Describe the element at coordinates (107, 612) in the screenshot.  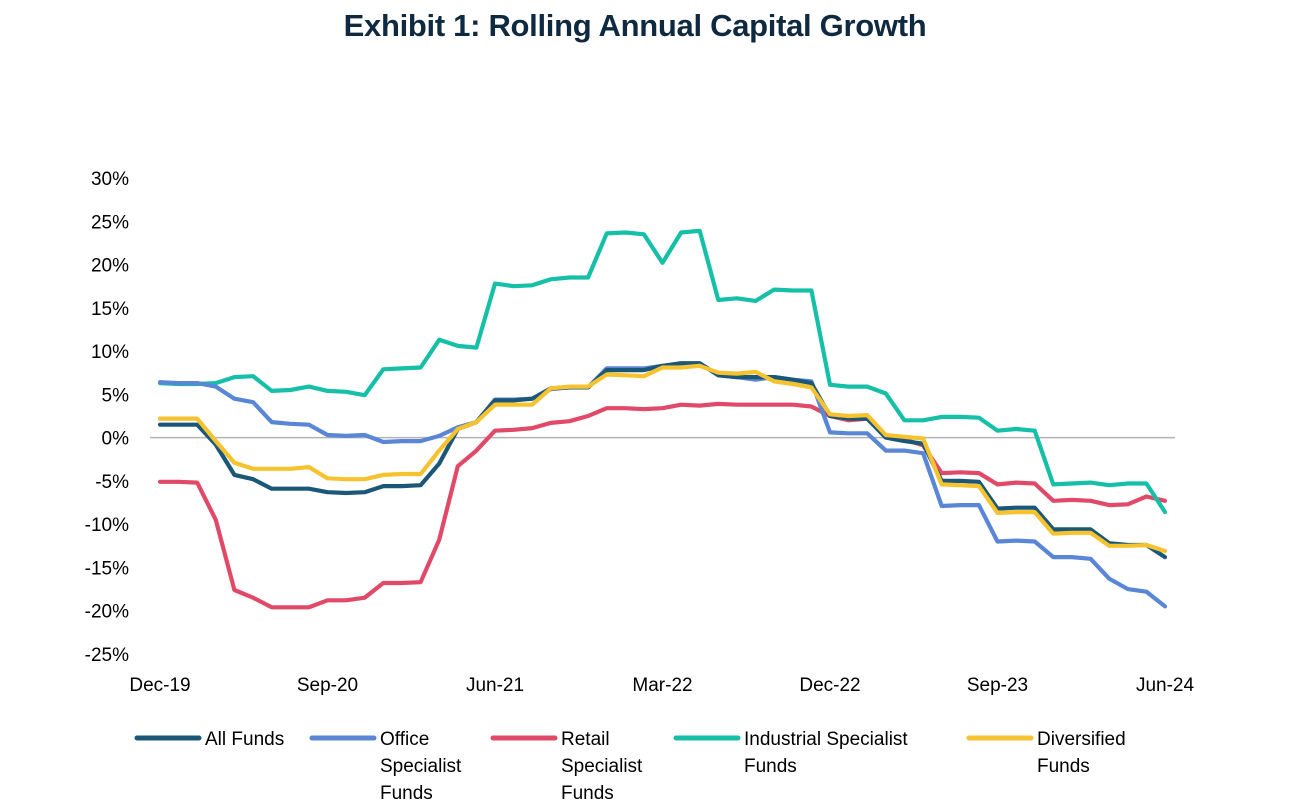
I see `y-tick-label: -20%` at that location.